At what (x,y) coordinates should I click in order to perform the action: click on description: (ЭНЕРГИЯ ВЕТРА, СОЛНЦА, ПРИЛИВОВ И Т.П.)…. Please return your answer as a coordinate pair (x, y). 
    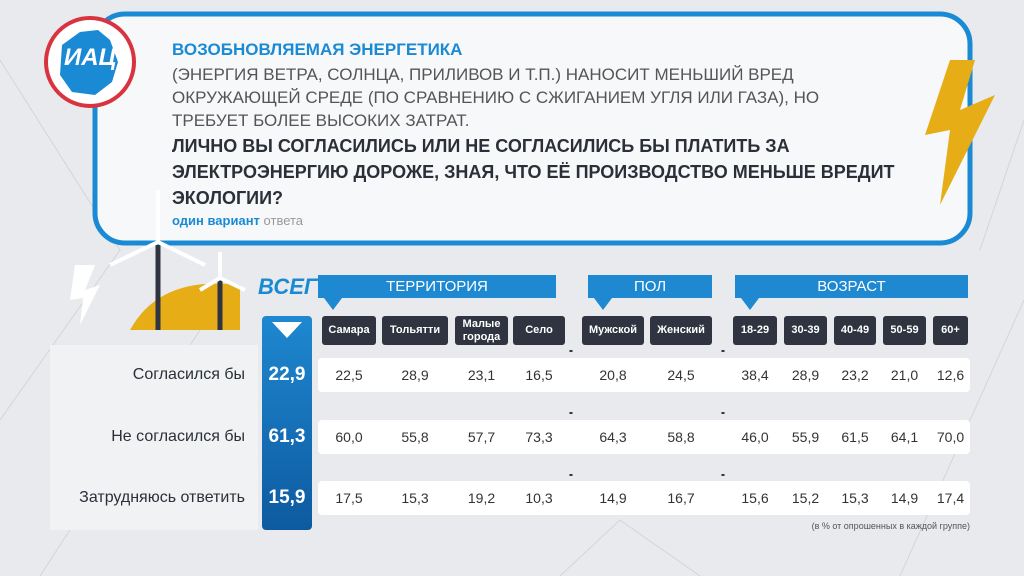
    Looking at the image, I should click on (496, 97).